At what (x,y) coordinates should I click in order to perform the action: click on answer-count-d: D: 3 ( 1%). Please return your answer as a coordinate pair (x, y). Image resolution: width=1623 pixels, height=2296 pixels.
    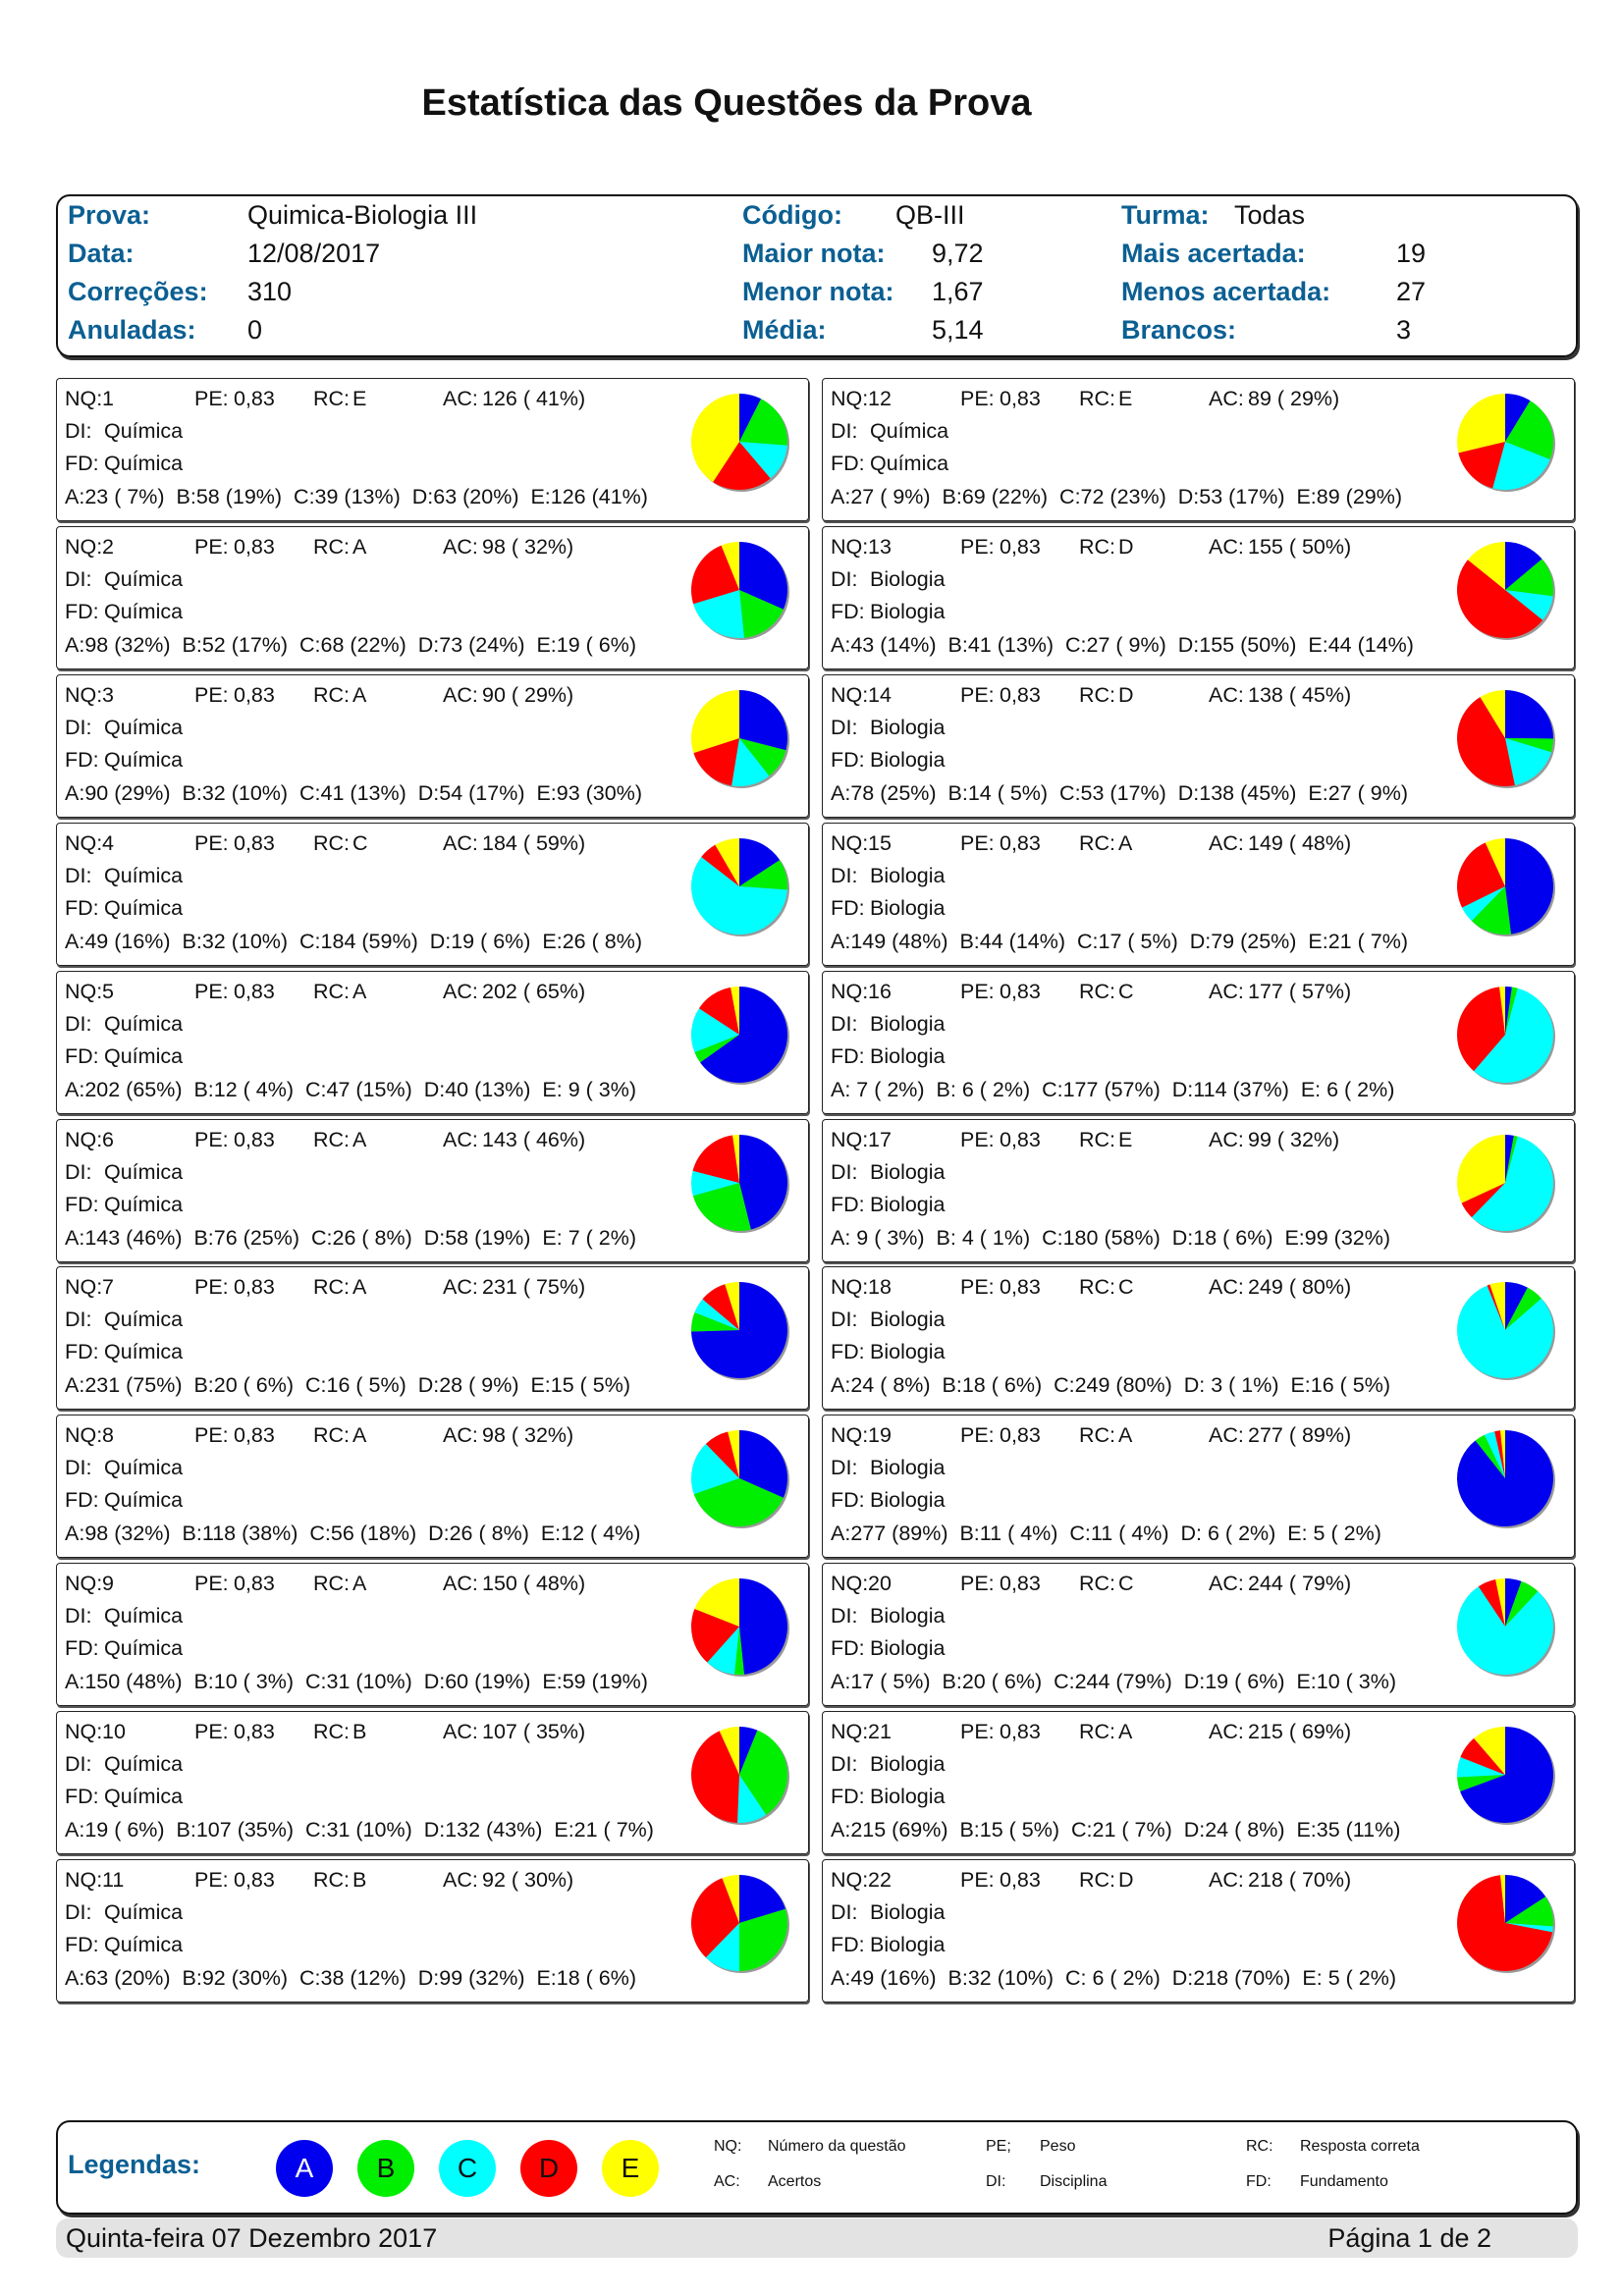
    Looking at the image, I should click on (1231, 1385).